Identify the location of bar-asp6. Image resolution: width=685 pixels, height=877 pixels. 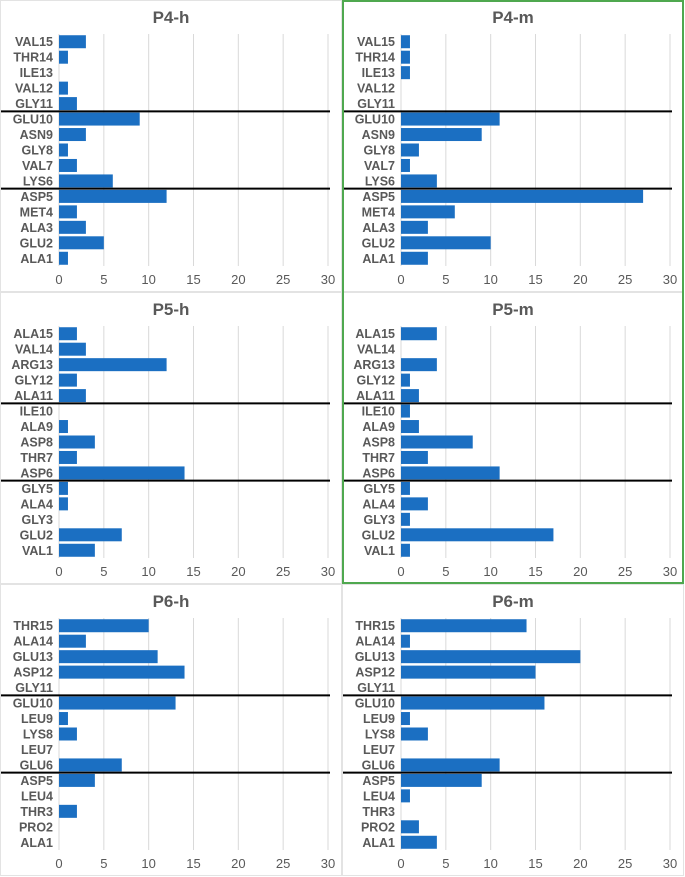
(450, 473).